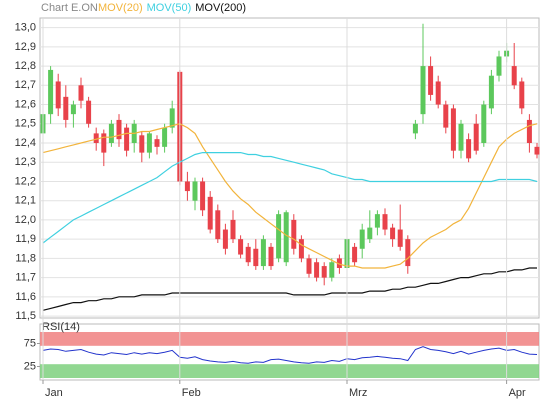  What do you see at coordinates (25, 162) in the screenshot?
I see `y-tick-label: 12,3` at bounding box center [25, 162].